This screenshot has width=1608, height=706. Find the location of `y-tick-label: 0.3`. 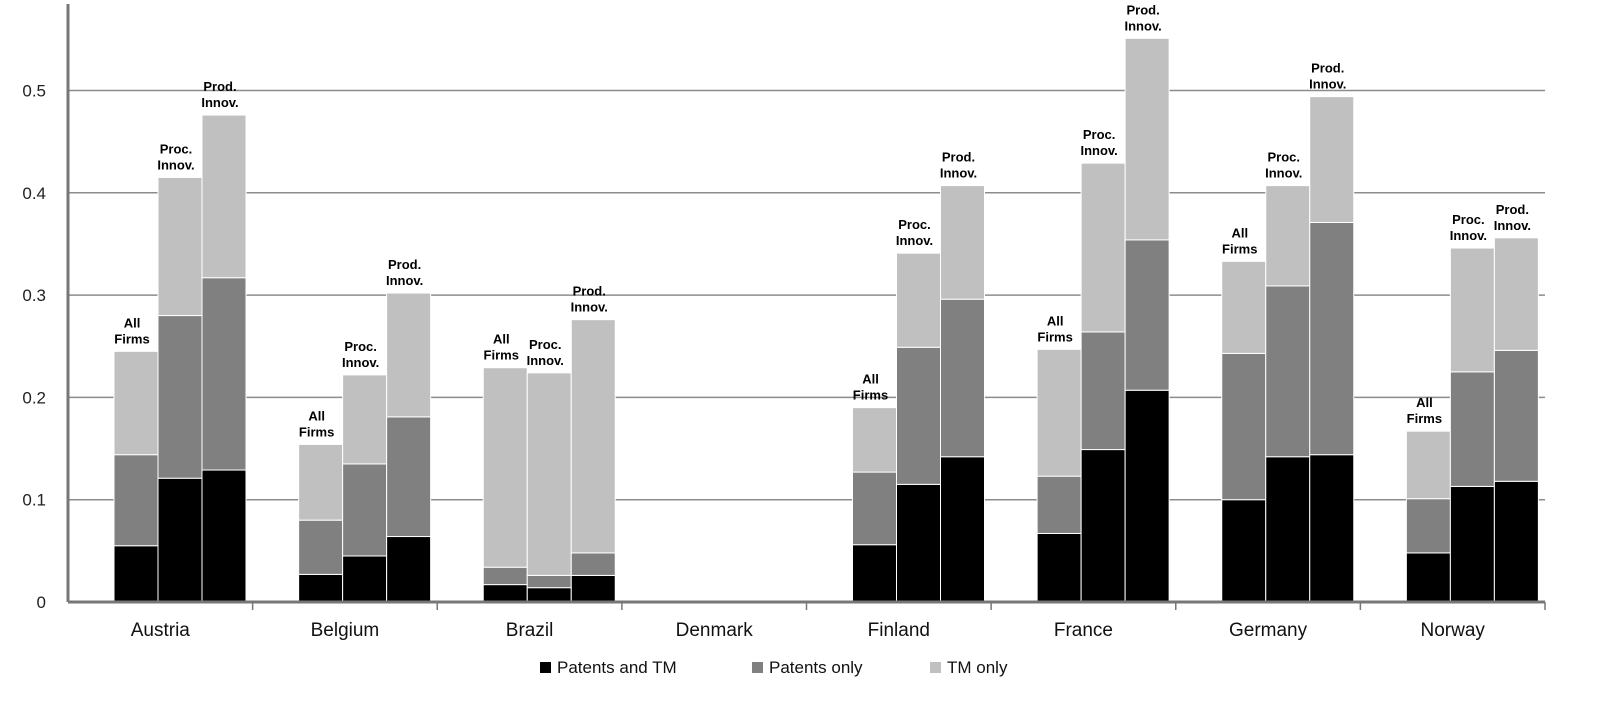

y-tick-label: 0.3 is located at coordinates (34, 295).